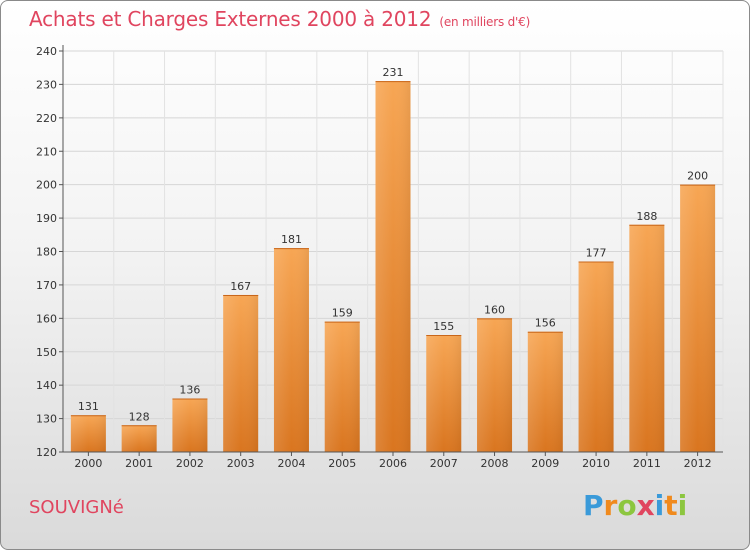  I want to click on x-tick-label-2001: 2001, so click(139, 463).